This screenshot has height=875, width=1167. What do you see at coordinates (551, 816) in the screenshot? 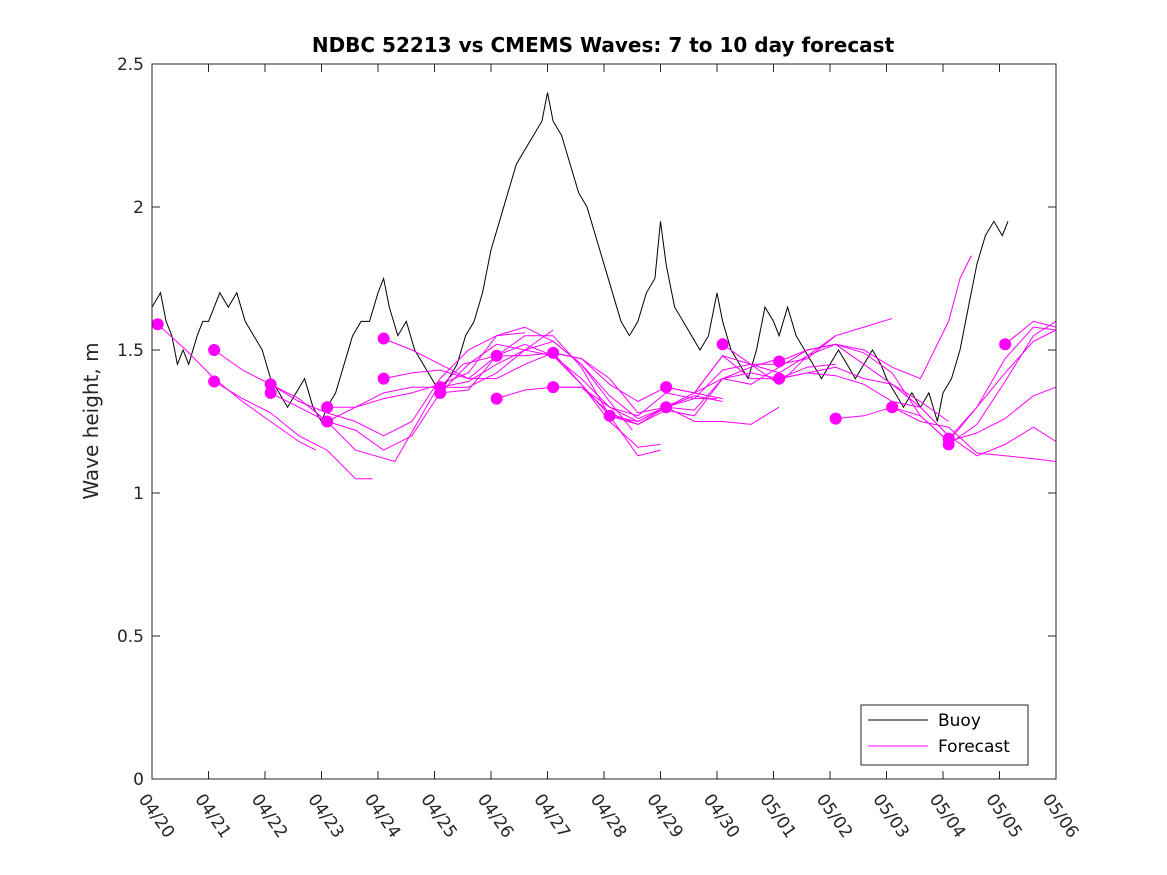
I see `x-tick-label: 04/27` at bounding box center [551, 816].